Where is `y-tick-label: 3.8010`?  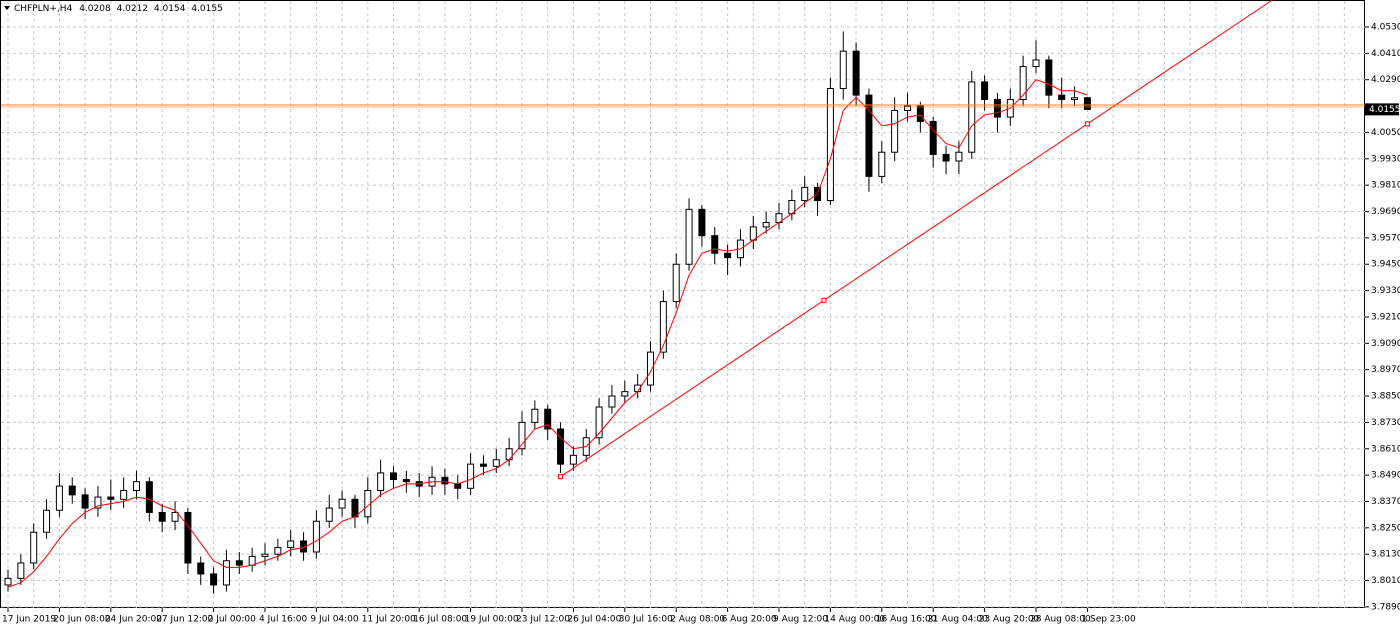
y-tick-label: 3.8010 is located at coordinates (1385, 581).